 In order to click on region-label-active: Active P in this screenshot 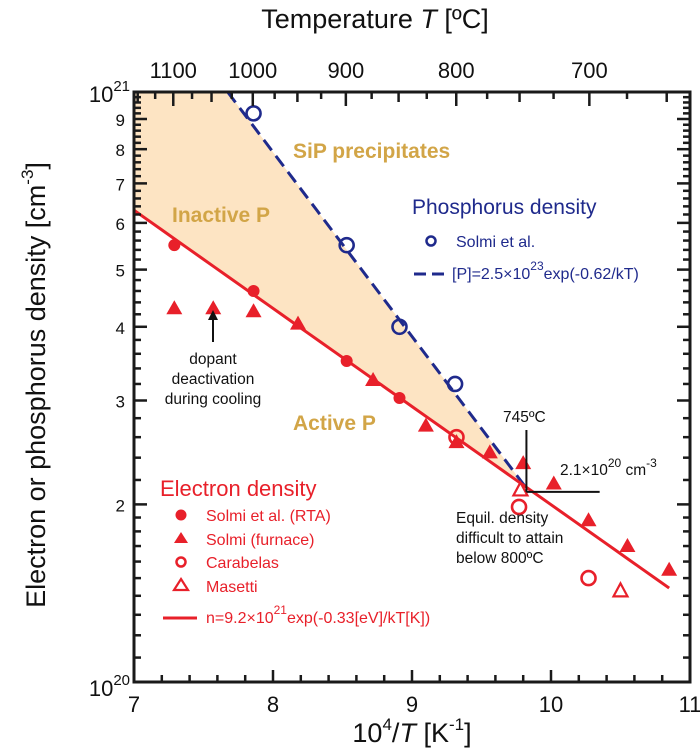, I will do `click(334, 423)`.